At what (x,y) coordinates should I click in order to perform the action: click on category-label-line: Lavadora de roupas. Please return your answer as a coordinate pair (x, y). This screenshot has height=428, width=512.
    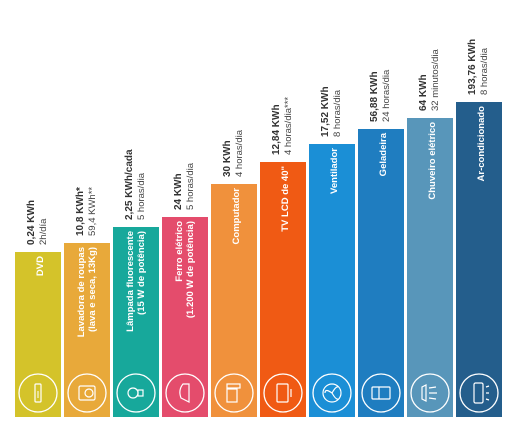
    Looking at the image, I should click on (81, 292).